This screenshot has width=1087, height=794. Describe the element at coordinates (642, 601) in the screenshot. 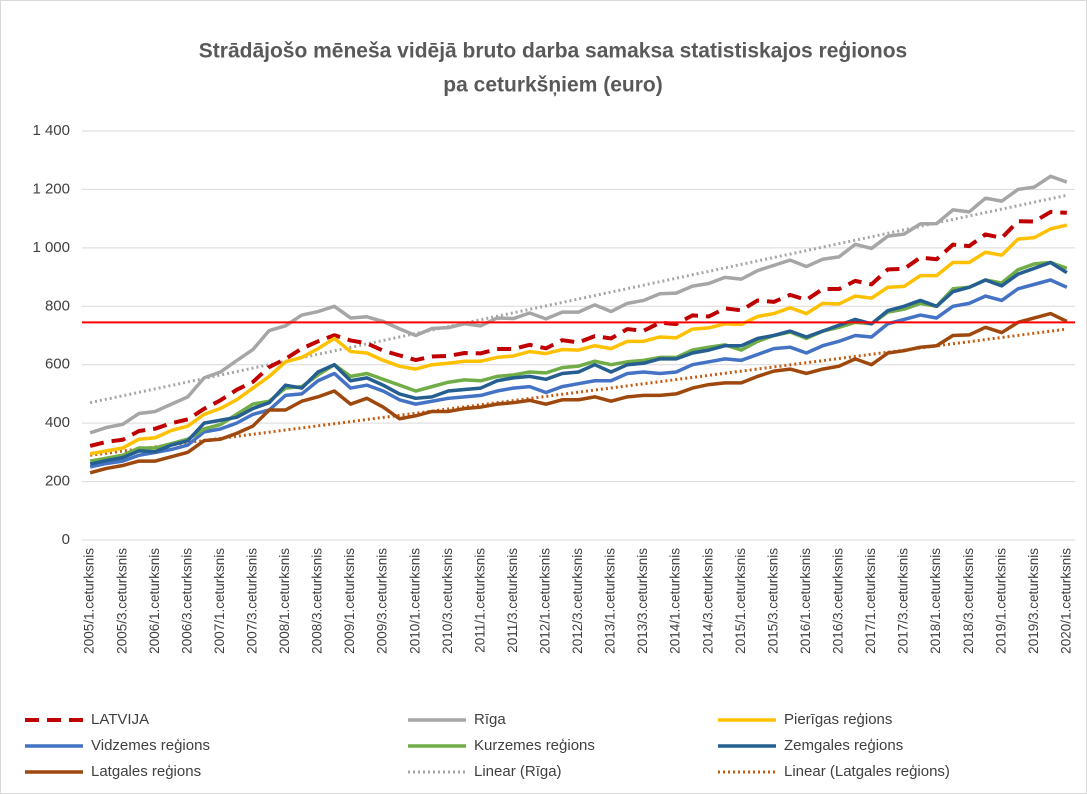

I see `x-tick-label: 2013/3.ceturksnis` at that location.